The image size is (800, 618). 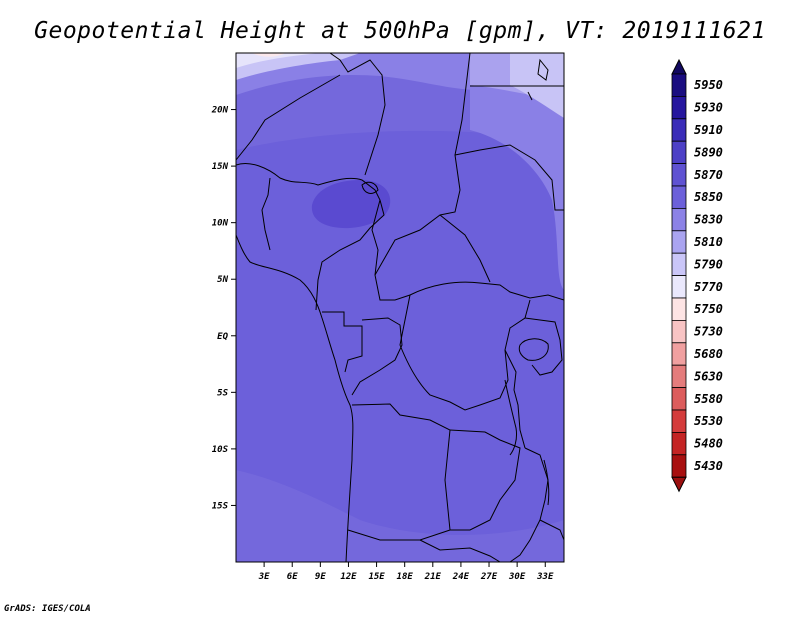 What do you see at coordinates (433, 577) in the screenshot?
I see `lon-tick-label: 21E` at bounding box center [433, 577].